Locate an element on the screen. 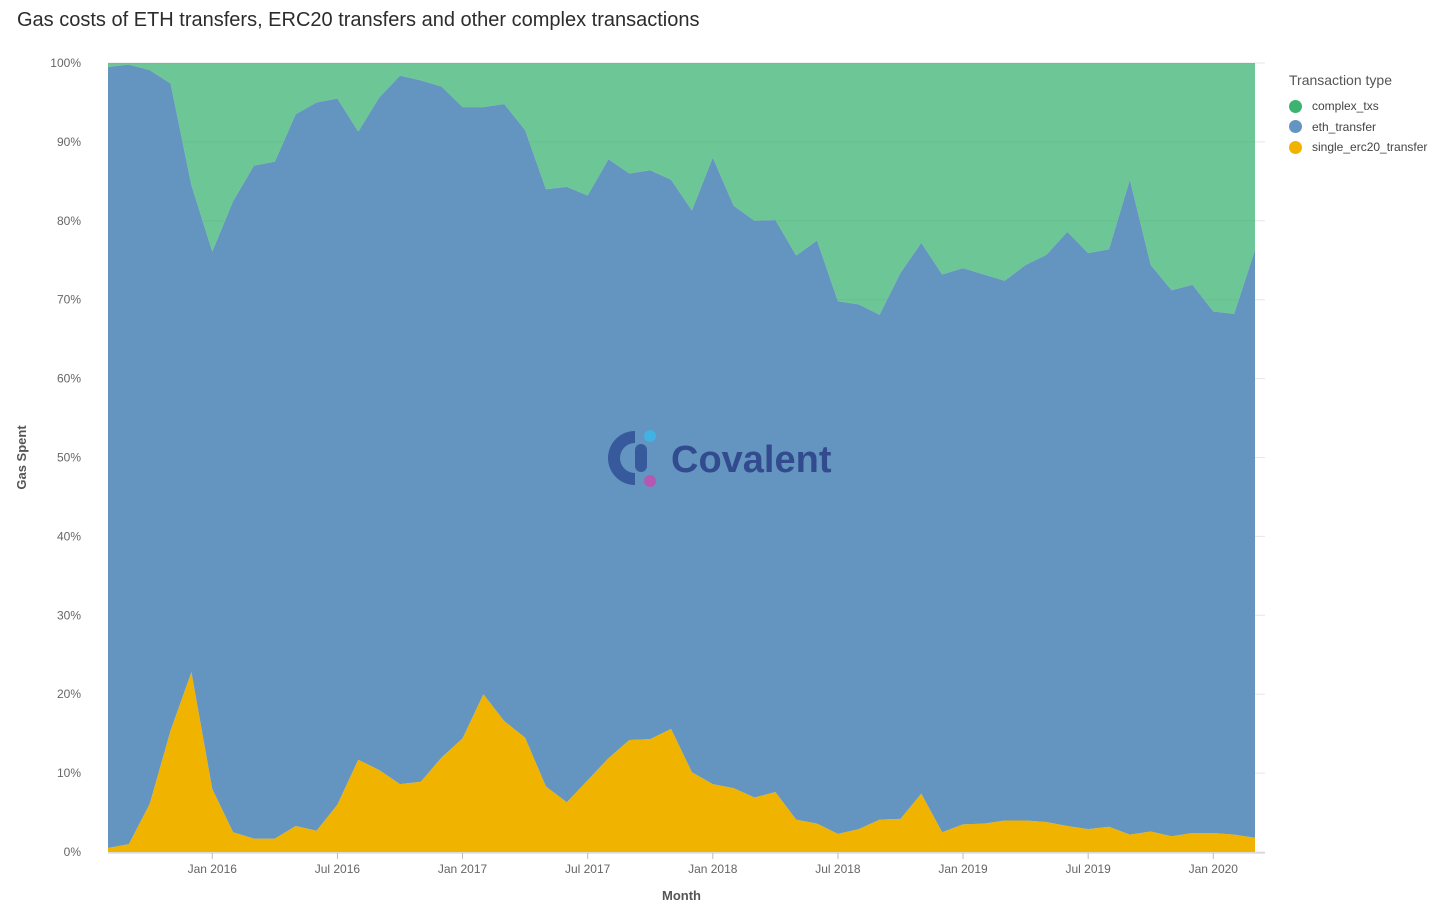  x-tick-label: Jul 2016 is located at coordinates (338, 869).